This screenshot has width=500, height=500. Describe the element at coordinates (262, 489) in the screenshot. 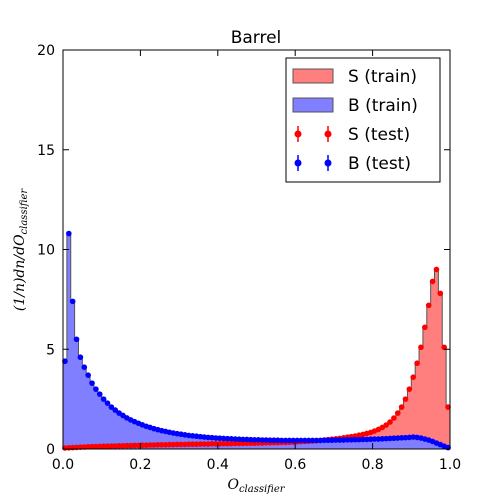

I see `x-axis-label-sub: classifier` at that location.